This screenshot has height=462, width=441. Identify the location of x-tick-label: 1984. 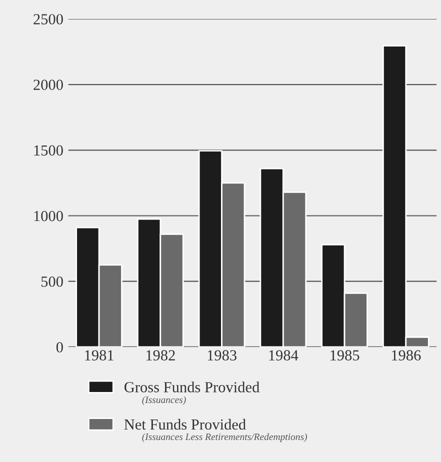
(283, 355).